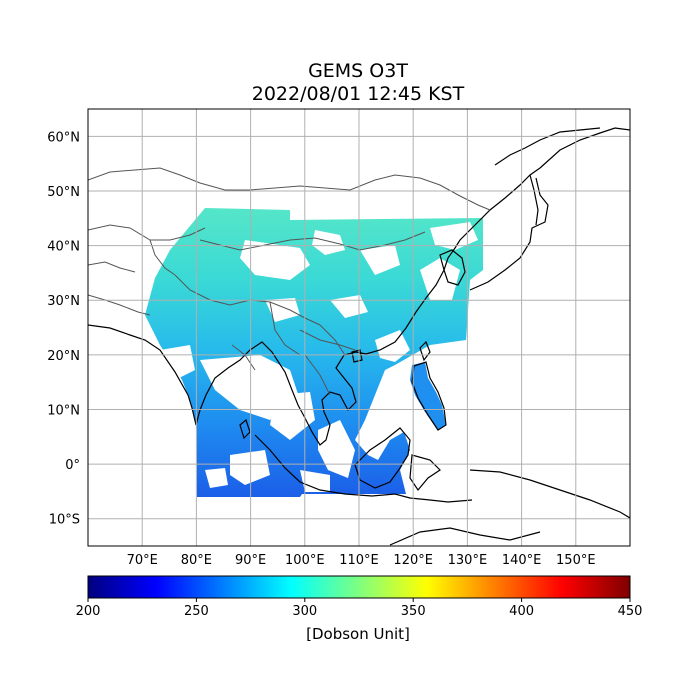 The height and width of the screenshot is (700, 700). What do you see at coordinates (196, 611) in the screenshot?
I see `colorbar-tick-label: 250` at bounding box center [196, 611].